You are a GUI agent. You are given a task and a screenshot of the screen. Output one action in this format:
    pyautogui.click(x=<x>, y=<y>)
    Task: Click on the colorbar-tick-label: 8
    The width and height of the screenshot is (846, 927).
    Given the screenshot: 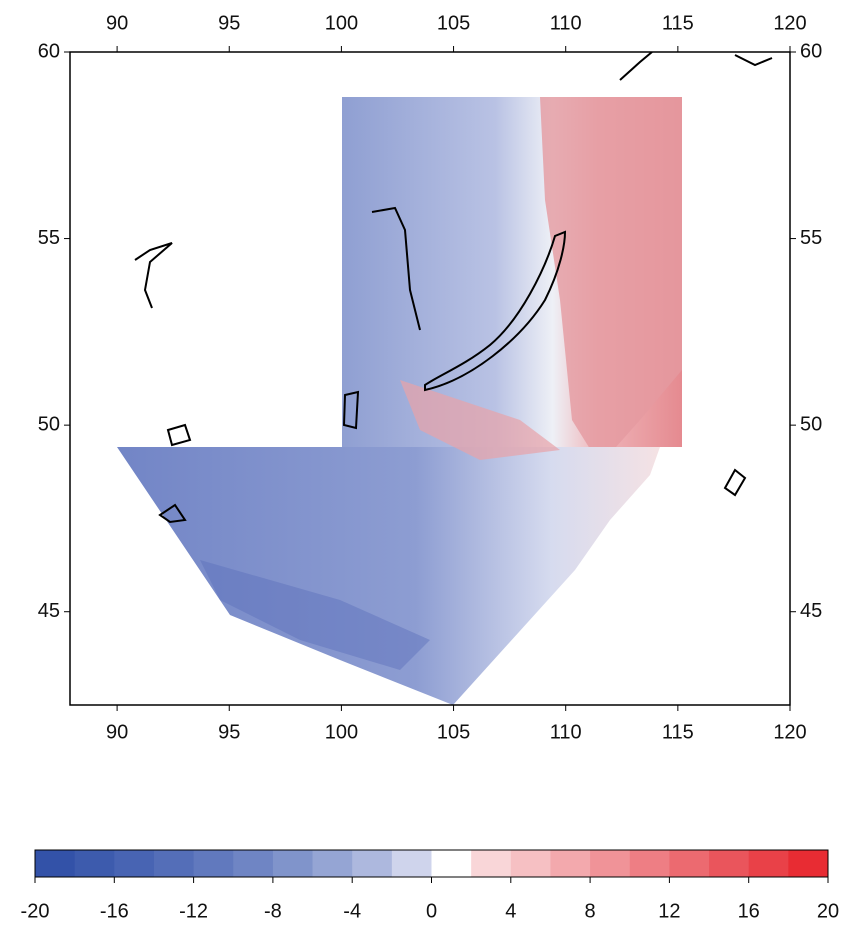 What is the action you would take?
    pyautogui.click(x=590, y=911)
    